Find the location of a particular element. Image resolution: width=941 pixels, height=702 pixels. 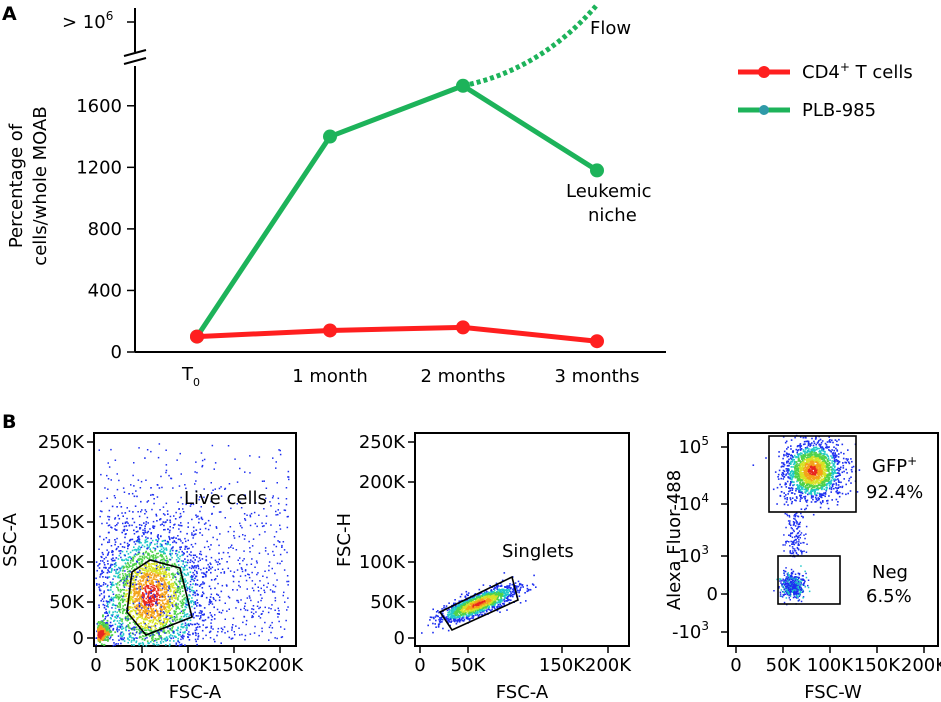

plot3-neg-value: 6.5% is located at coordinates (889, 596).